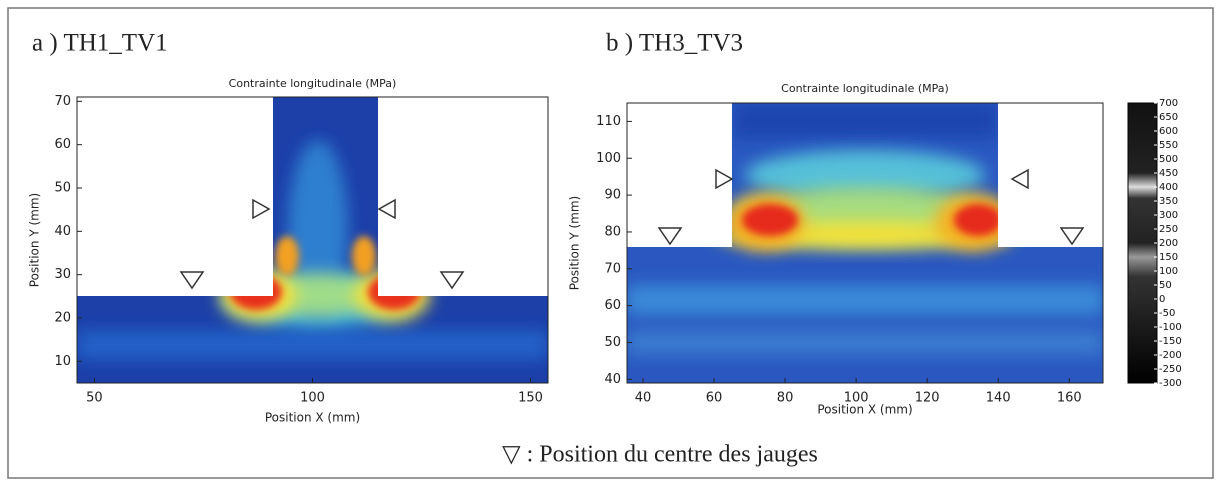 The height and width of the screenshot is (482, 1221). What do you see at coordinates (643, 398) in the screenshot?
I see `x-tick-label: 40` at bounding box center [643, 398].